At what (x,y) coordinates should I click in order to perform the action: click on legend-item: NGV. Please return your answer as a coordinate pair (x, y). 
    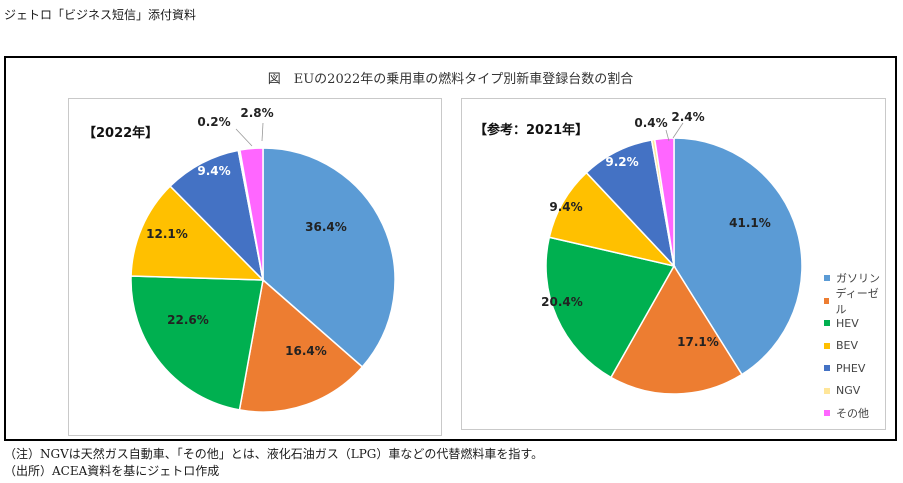
    Looking at the image, I should click on (854, 391).